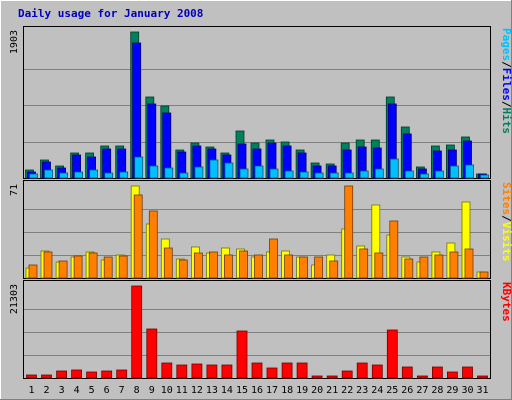  What do you see at coordinates (467, 390) in the screenshot?
I see `x-tick-day-30: 30` at bounding box center [467, 390].